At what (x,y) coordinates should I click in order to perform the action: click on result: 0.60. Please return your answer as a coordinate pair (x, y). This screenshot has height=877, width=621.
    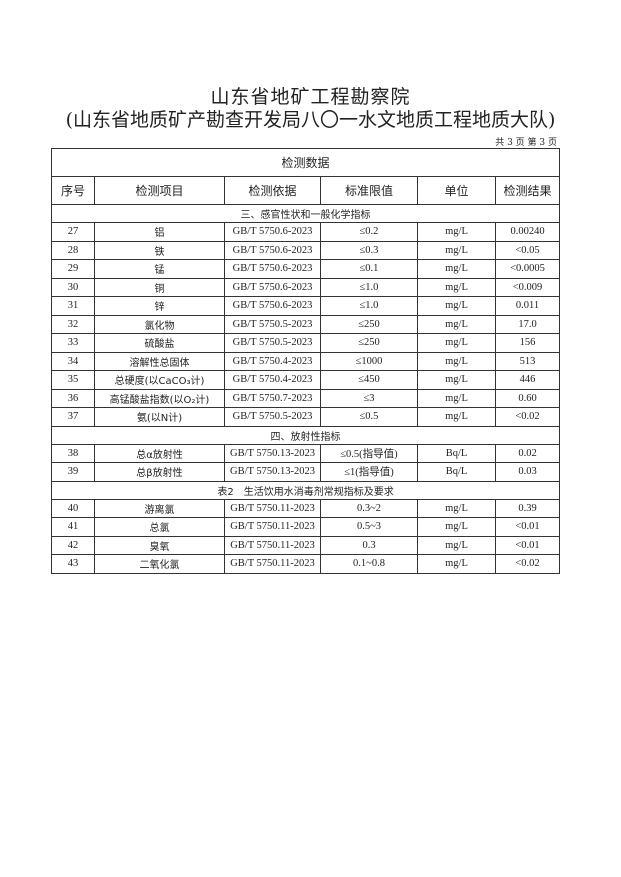
    Looking at the image, I should click on (527, 398).